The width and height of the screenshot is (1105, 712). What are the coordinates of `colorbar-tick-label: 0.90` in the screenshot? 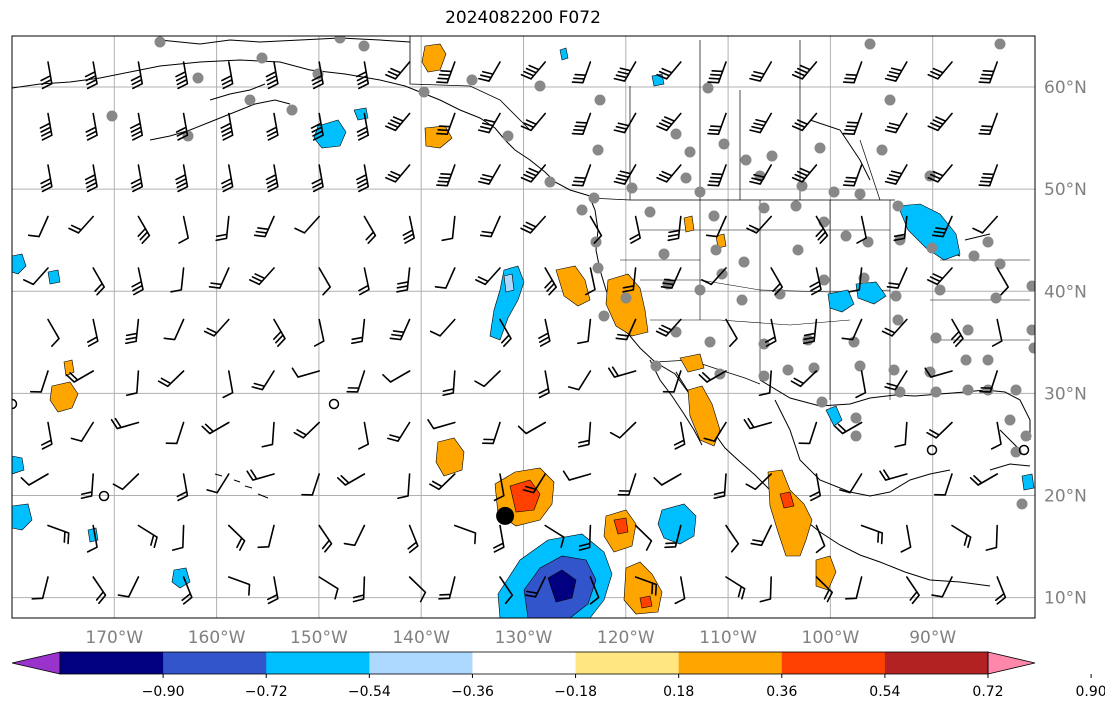 It's located at (1090, 692).